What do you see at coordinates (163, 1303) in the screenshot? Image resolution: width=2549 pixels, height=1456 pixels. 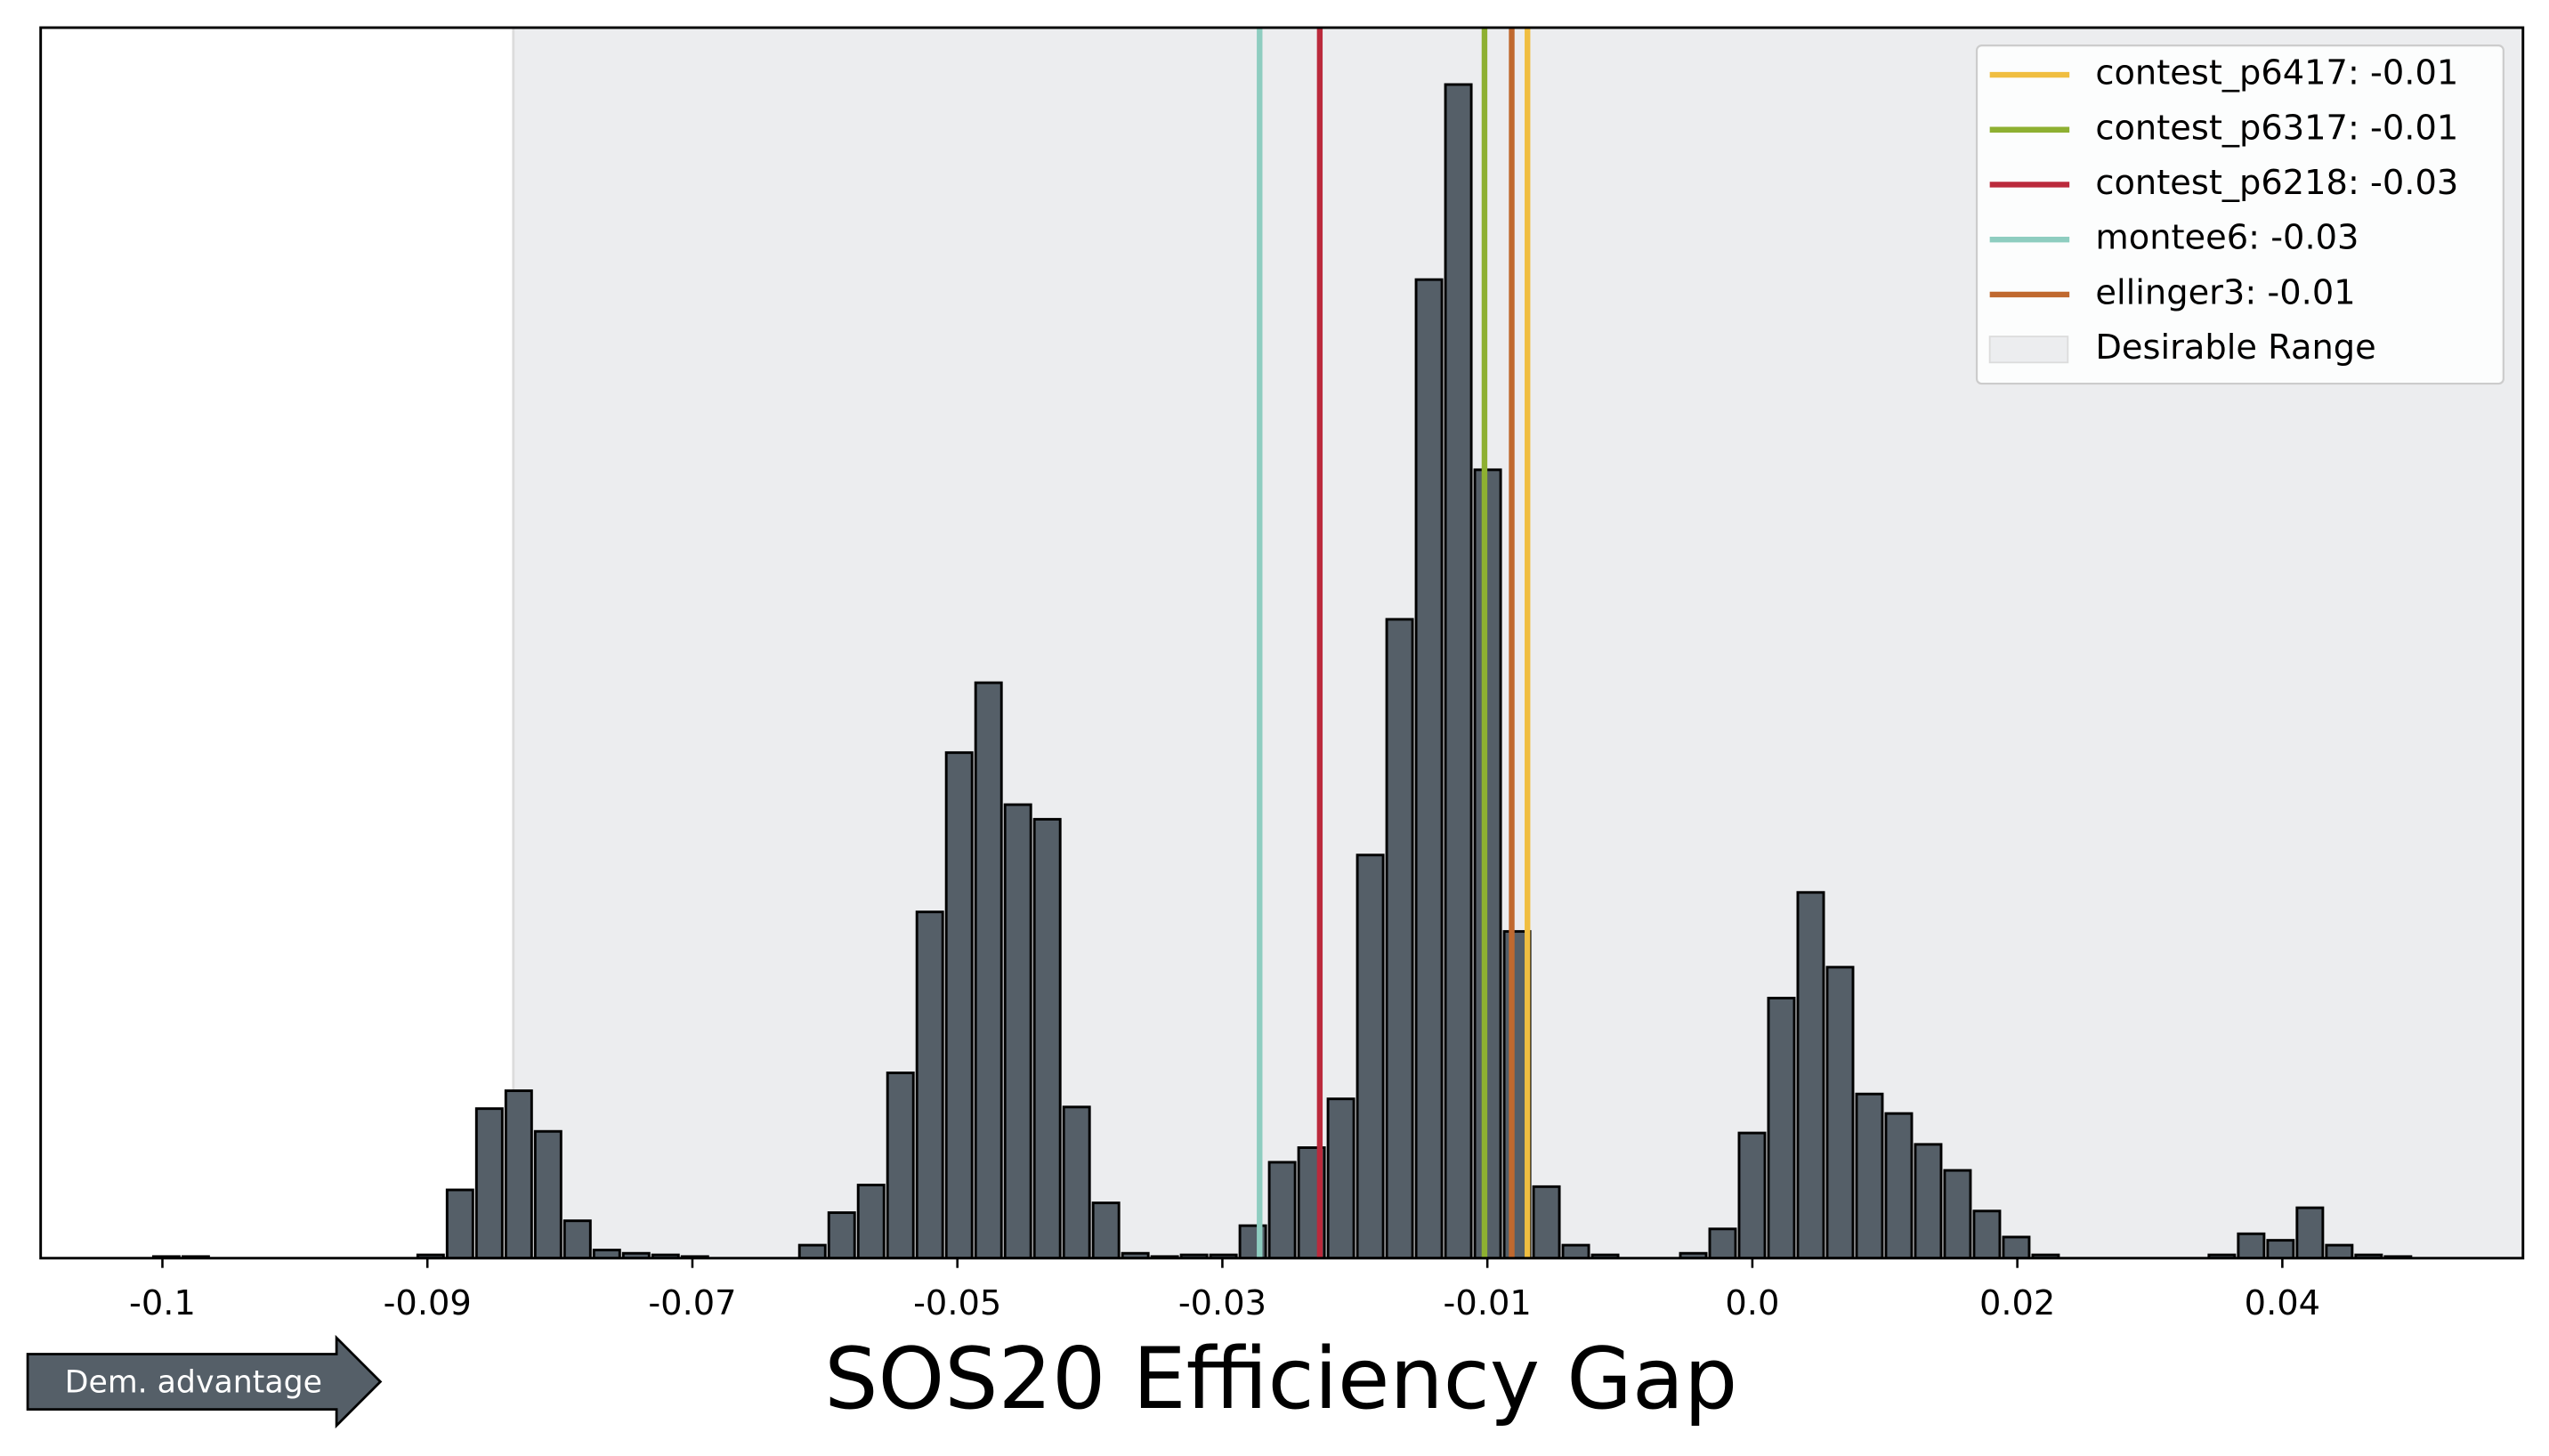 I see `x-tick-label: -0.1` at bounding box center [163, 1303].